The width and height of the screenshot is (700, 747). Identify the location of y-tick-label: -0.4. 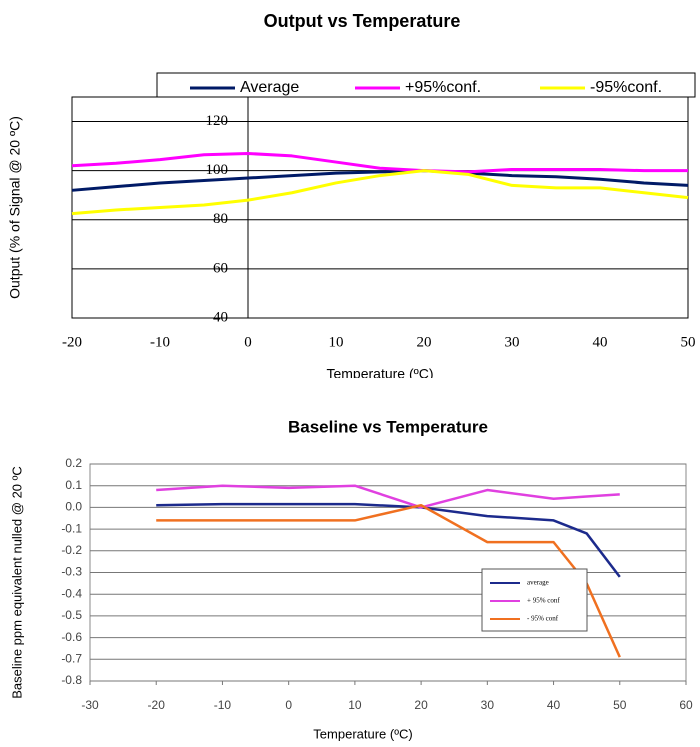
(71, 593).